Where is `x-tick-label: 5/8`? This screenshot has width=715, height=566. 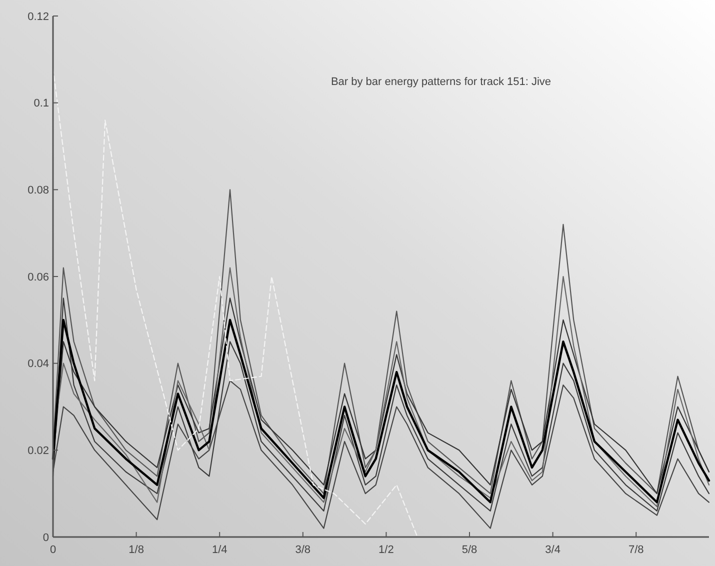 x-tick-label: 5/8 is located at coordinates (470, 550).